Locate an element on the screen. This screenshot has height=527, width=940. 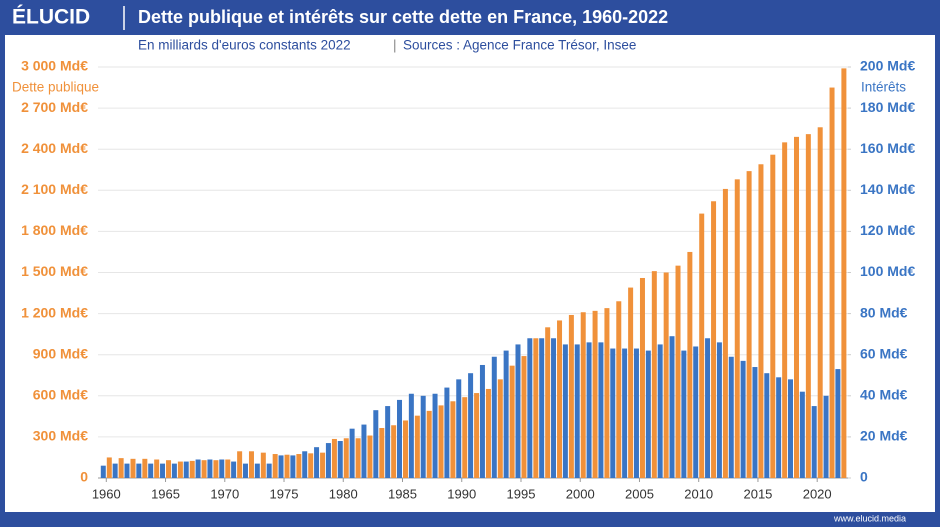
y2-tick-label: 200 Md€ is located at coordinates (887, 66).